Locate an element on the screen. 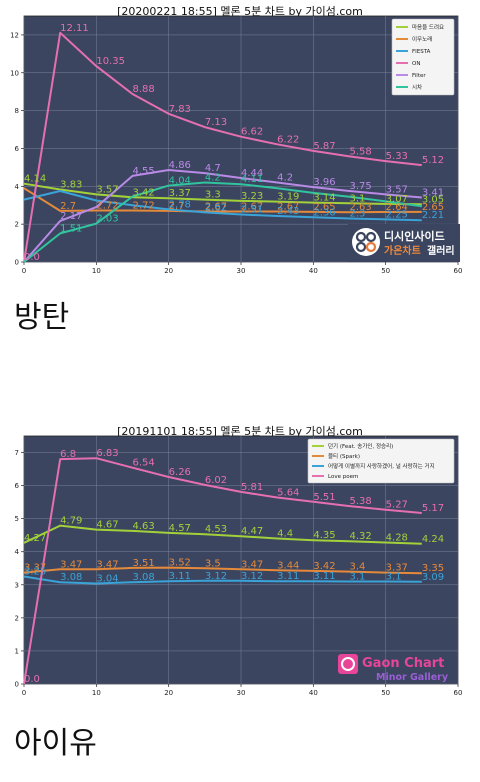 This screenshot has height=782, width=480. legend-box is located at coordinates (381, 461).